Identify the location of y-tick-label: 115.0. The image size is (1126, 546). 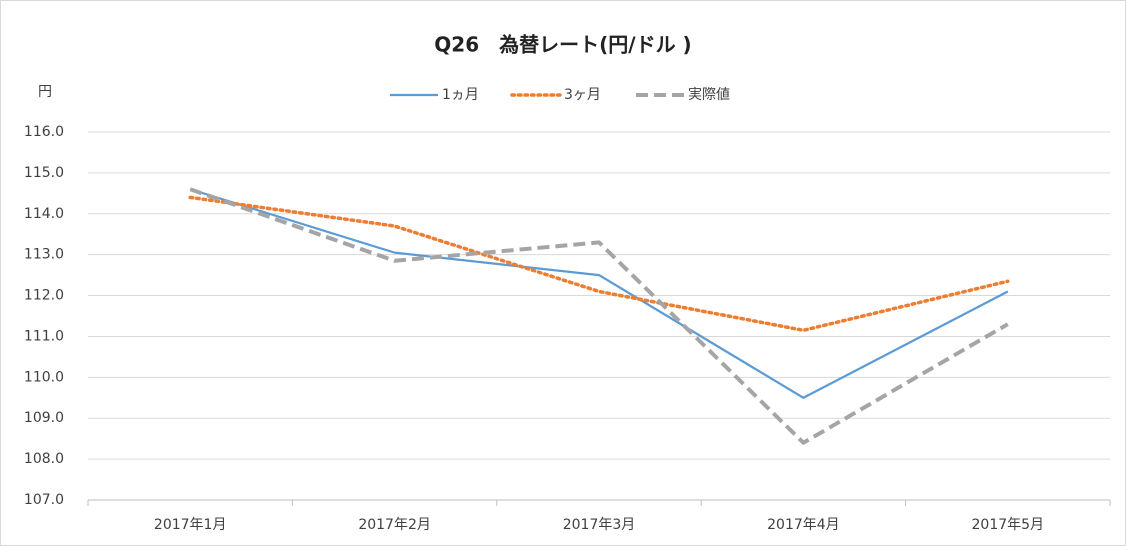
(44, 173).